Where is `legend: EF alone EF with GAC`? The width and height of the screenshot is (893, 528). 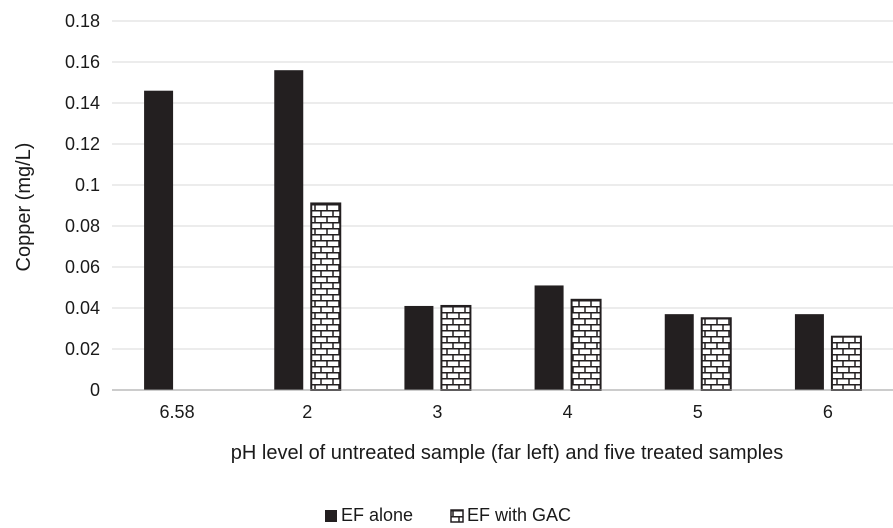 legend: EF alone EF with GAC is located at coordinates (448, 515).